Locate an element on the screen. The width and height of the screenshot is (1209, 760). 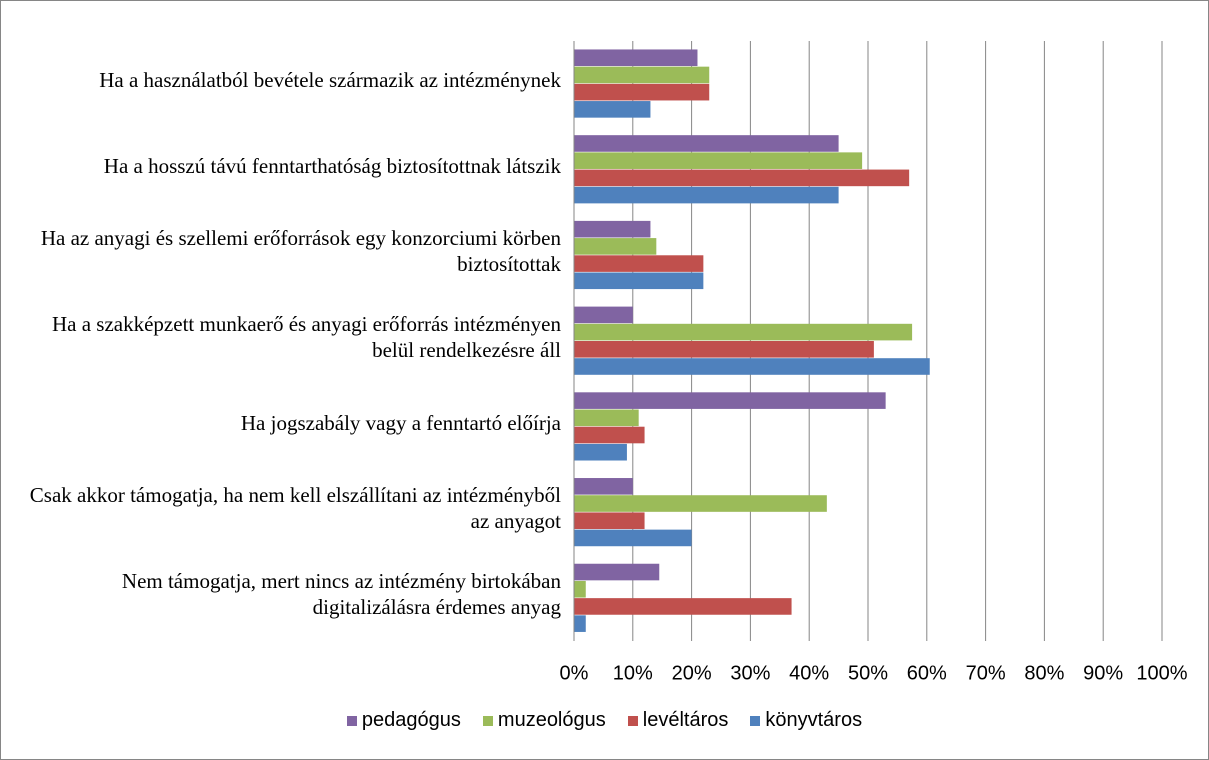
legend-item: levéltáros is located at coordinates (678, 720).